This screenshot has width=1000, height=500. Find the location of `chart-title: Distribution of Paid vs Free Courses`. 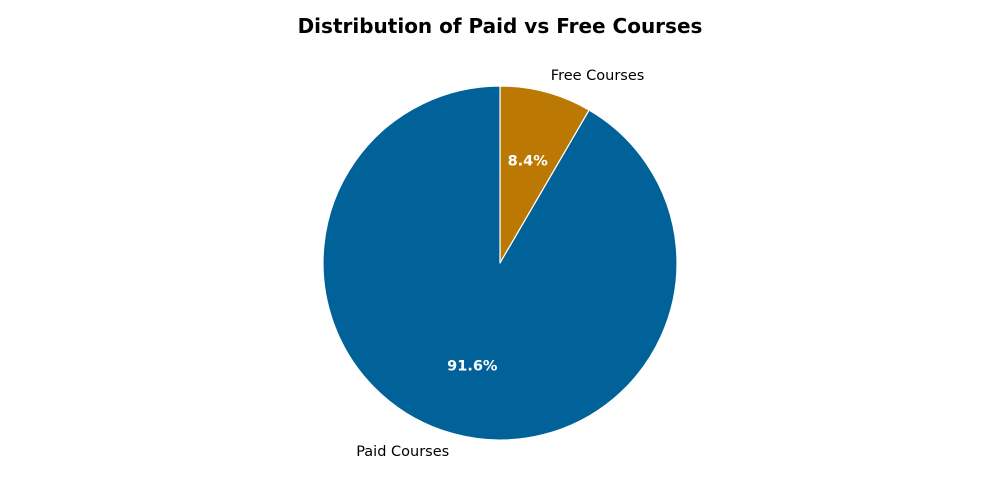

chart-title: Distribution of Paid vs Free Courses is located at coordinates (500, 26).